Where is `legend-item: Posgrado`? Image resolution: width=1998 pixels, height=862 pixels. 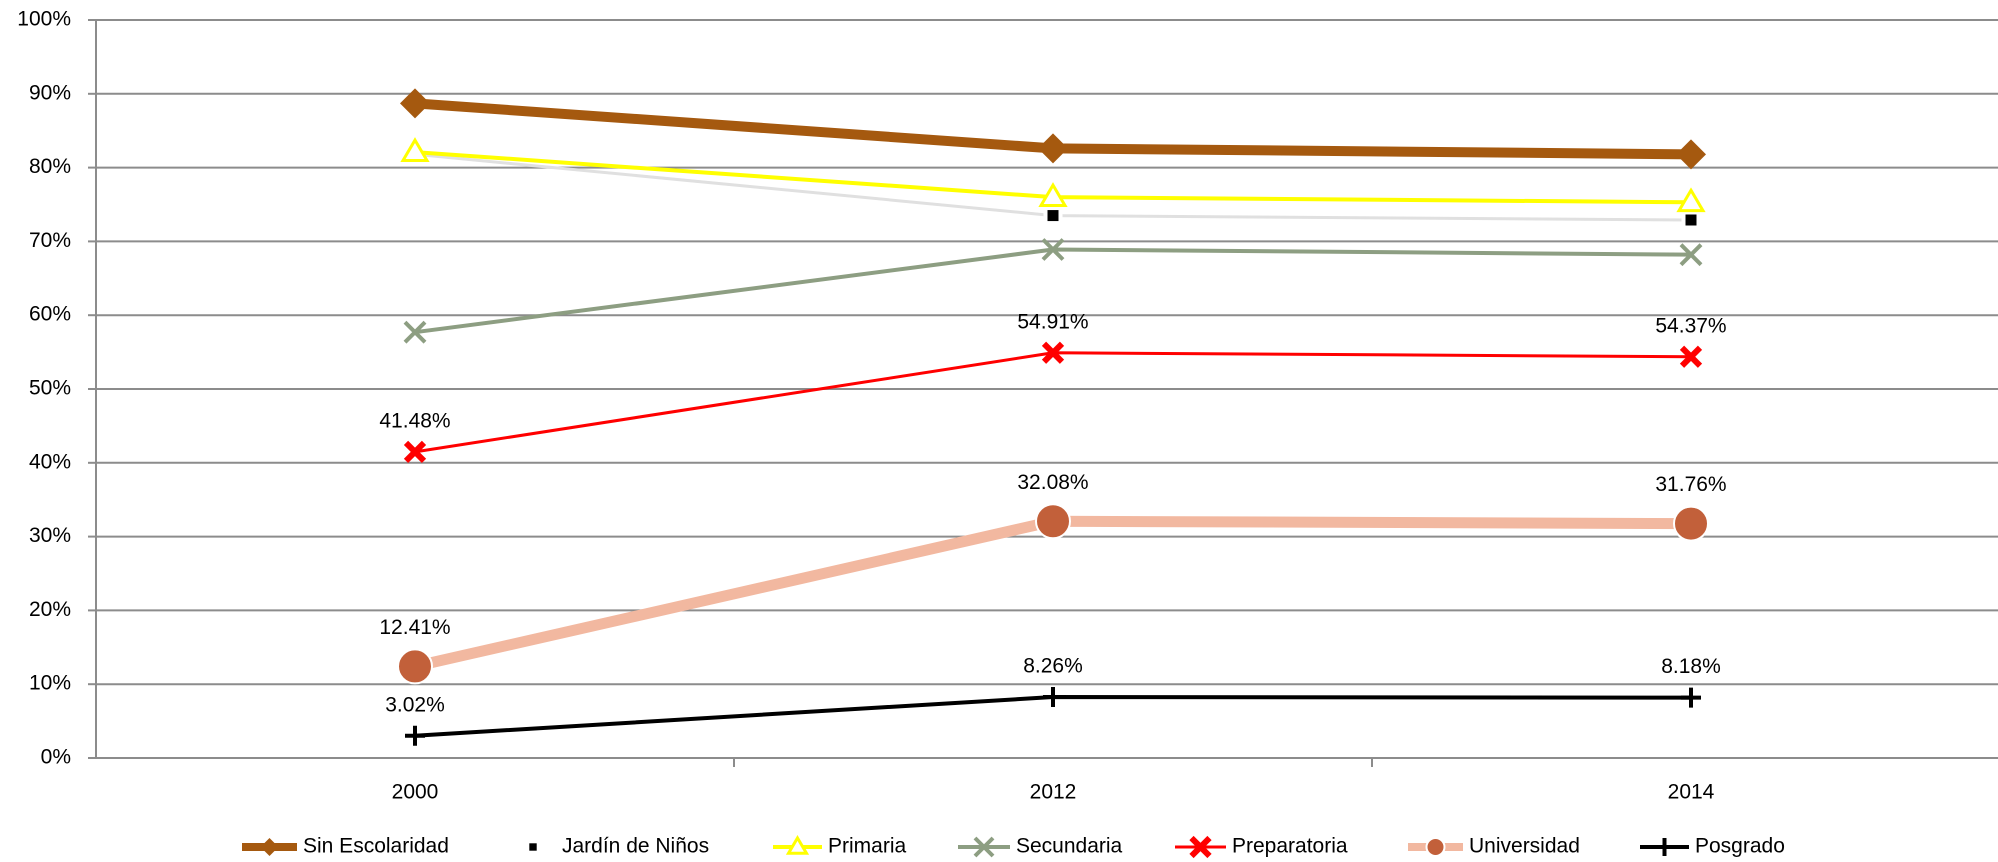 legend-item: Posgrado is located at coordinates (1712, 846).